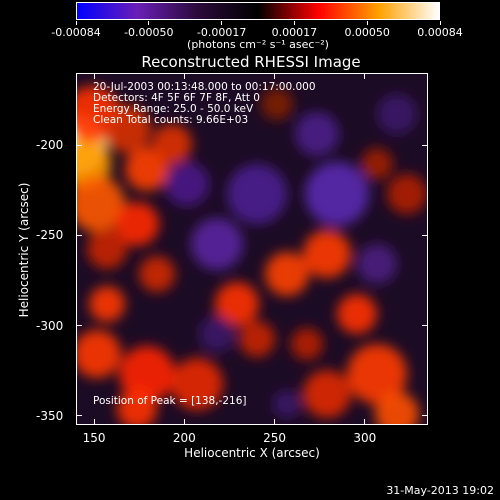 The image size is (500, 500). What do you see at coordinates (252, 453) in the screenshot?
I see `x-axis-label: Heliocentric X (arcsec)` at bounding box center [252, 453].